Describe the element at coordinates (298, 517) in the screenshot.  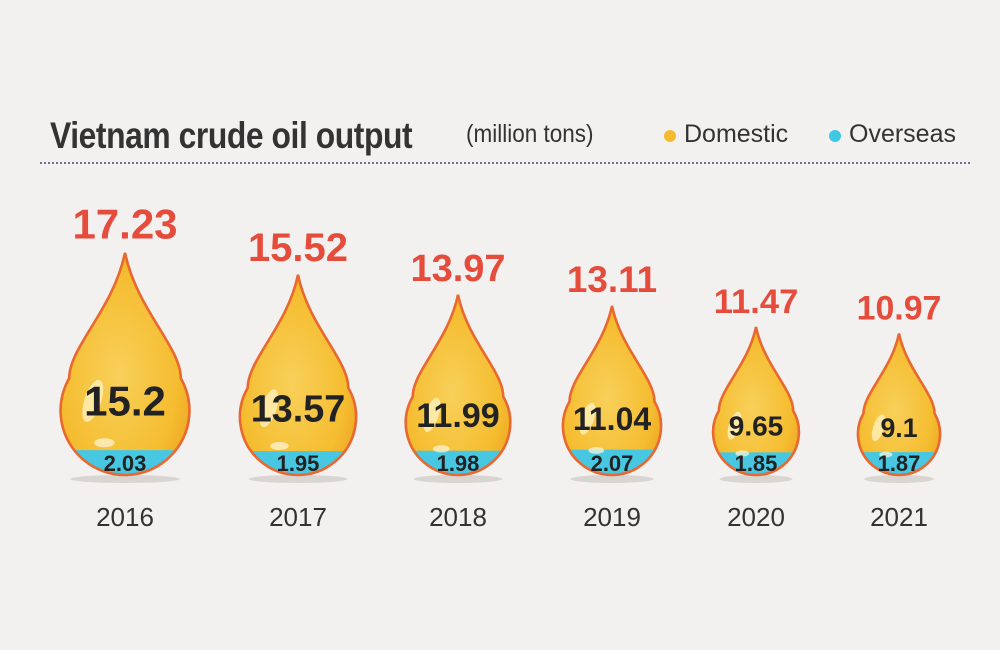
I see `year-label: 2017` at that location.